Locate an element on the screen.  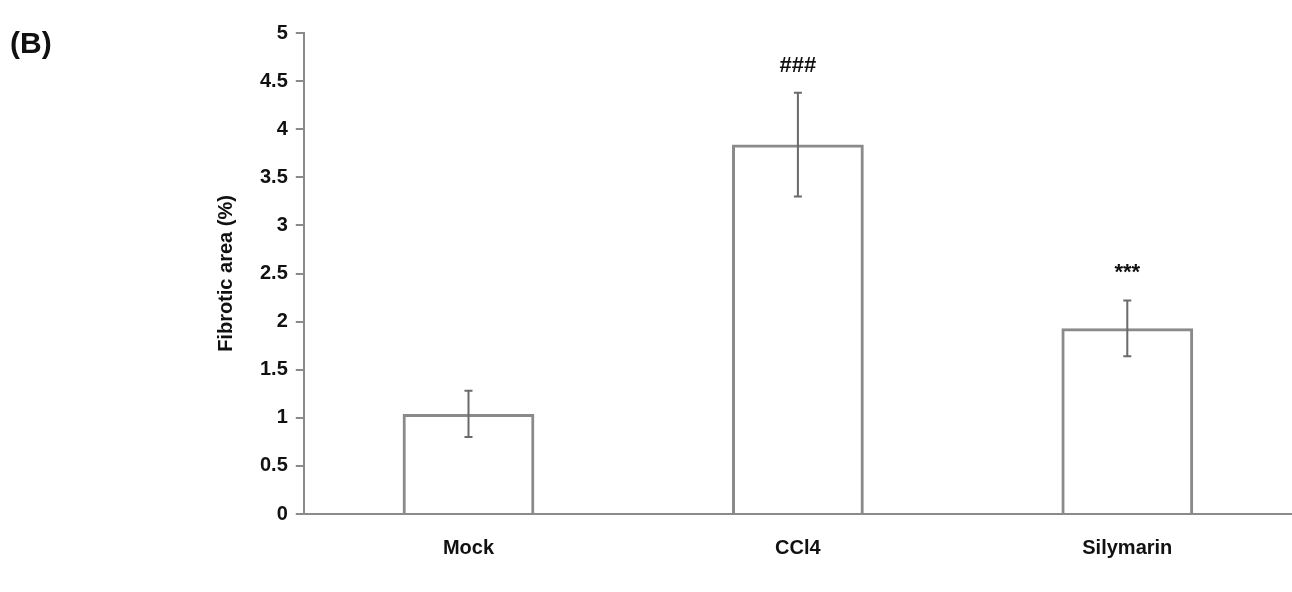
y-tick-label: 4 is located at coordinates (282, 127).